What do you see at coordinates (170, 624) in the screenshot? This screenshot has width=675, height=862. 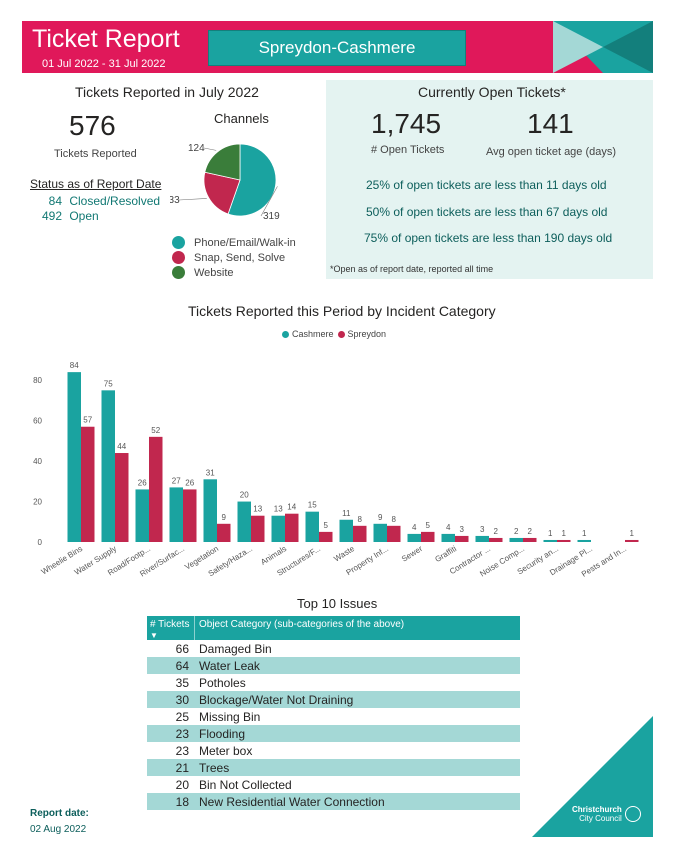 I see `col-count-label: # Tickets` at bounding box center [170, 624].